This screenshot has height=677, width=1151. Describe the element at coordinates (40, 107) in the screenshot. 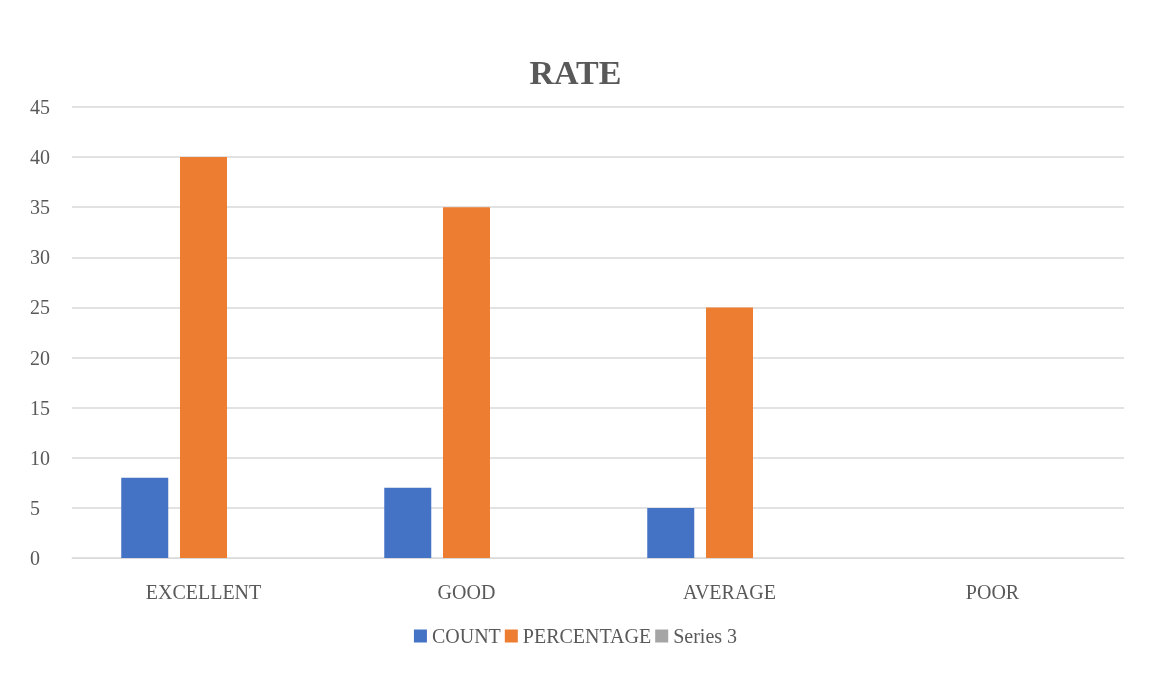

I see `y-tick-label: 45` at that location.